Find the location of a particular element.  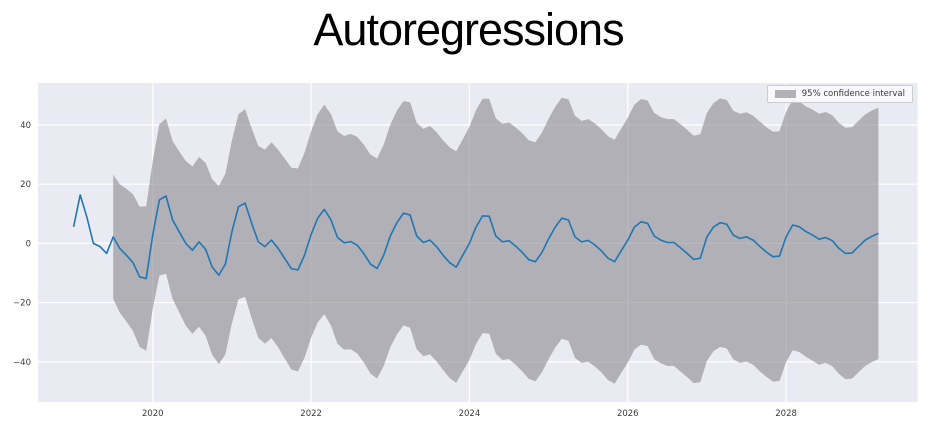

x-tick-label: 2020 is located at coordinates (153, 414).